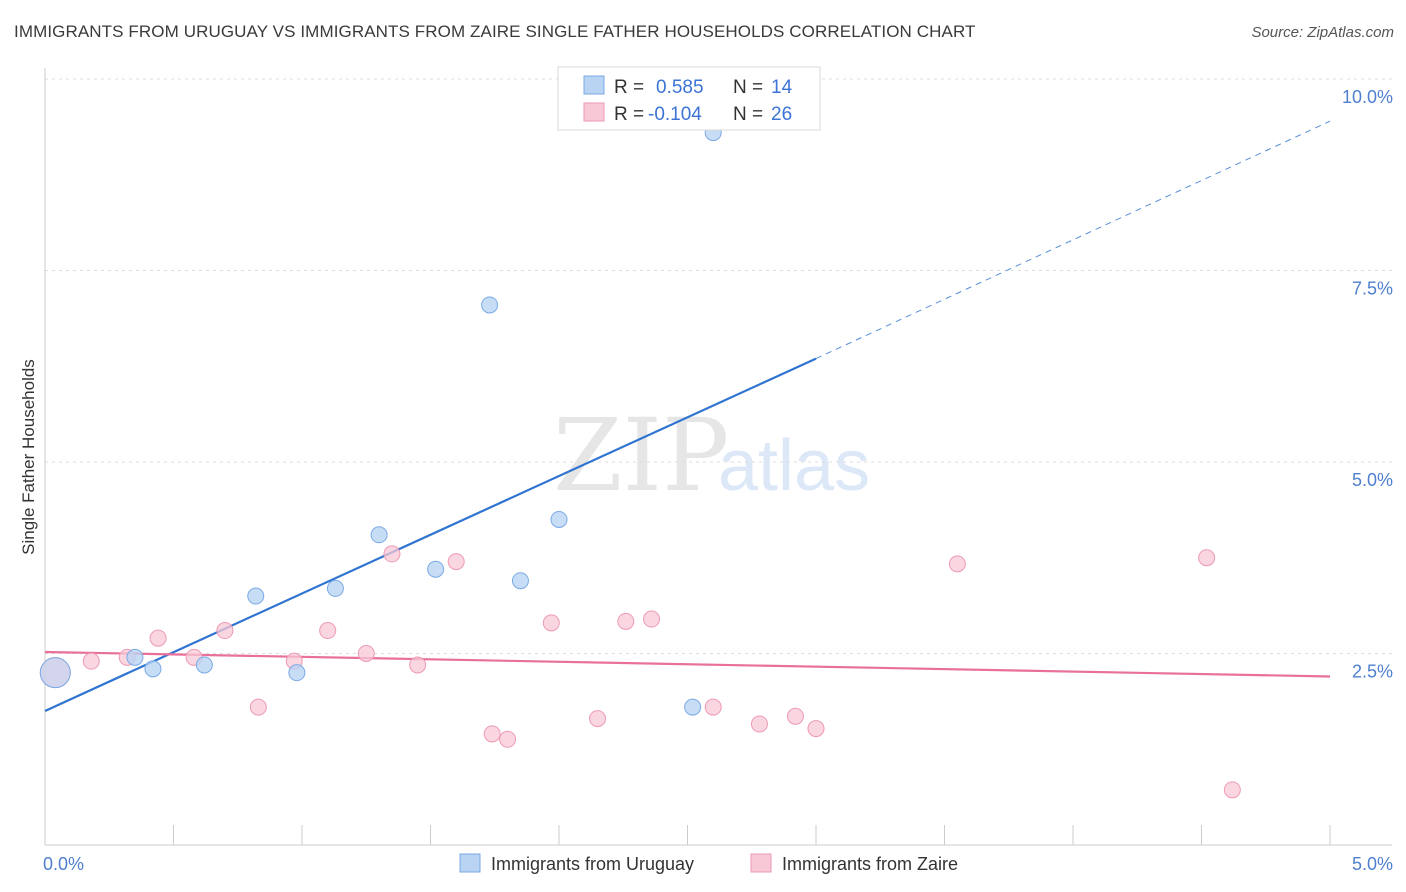  What do you see at coordinates (687, 664) in the screenshot?
I see `trend-line-zaire` at bounding box center [687, 664].